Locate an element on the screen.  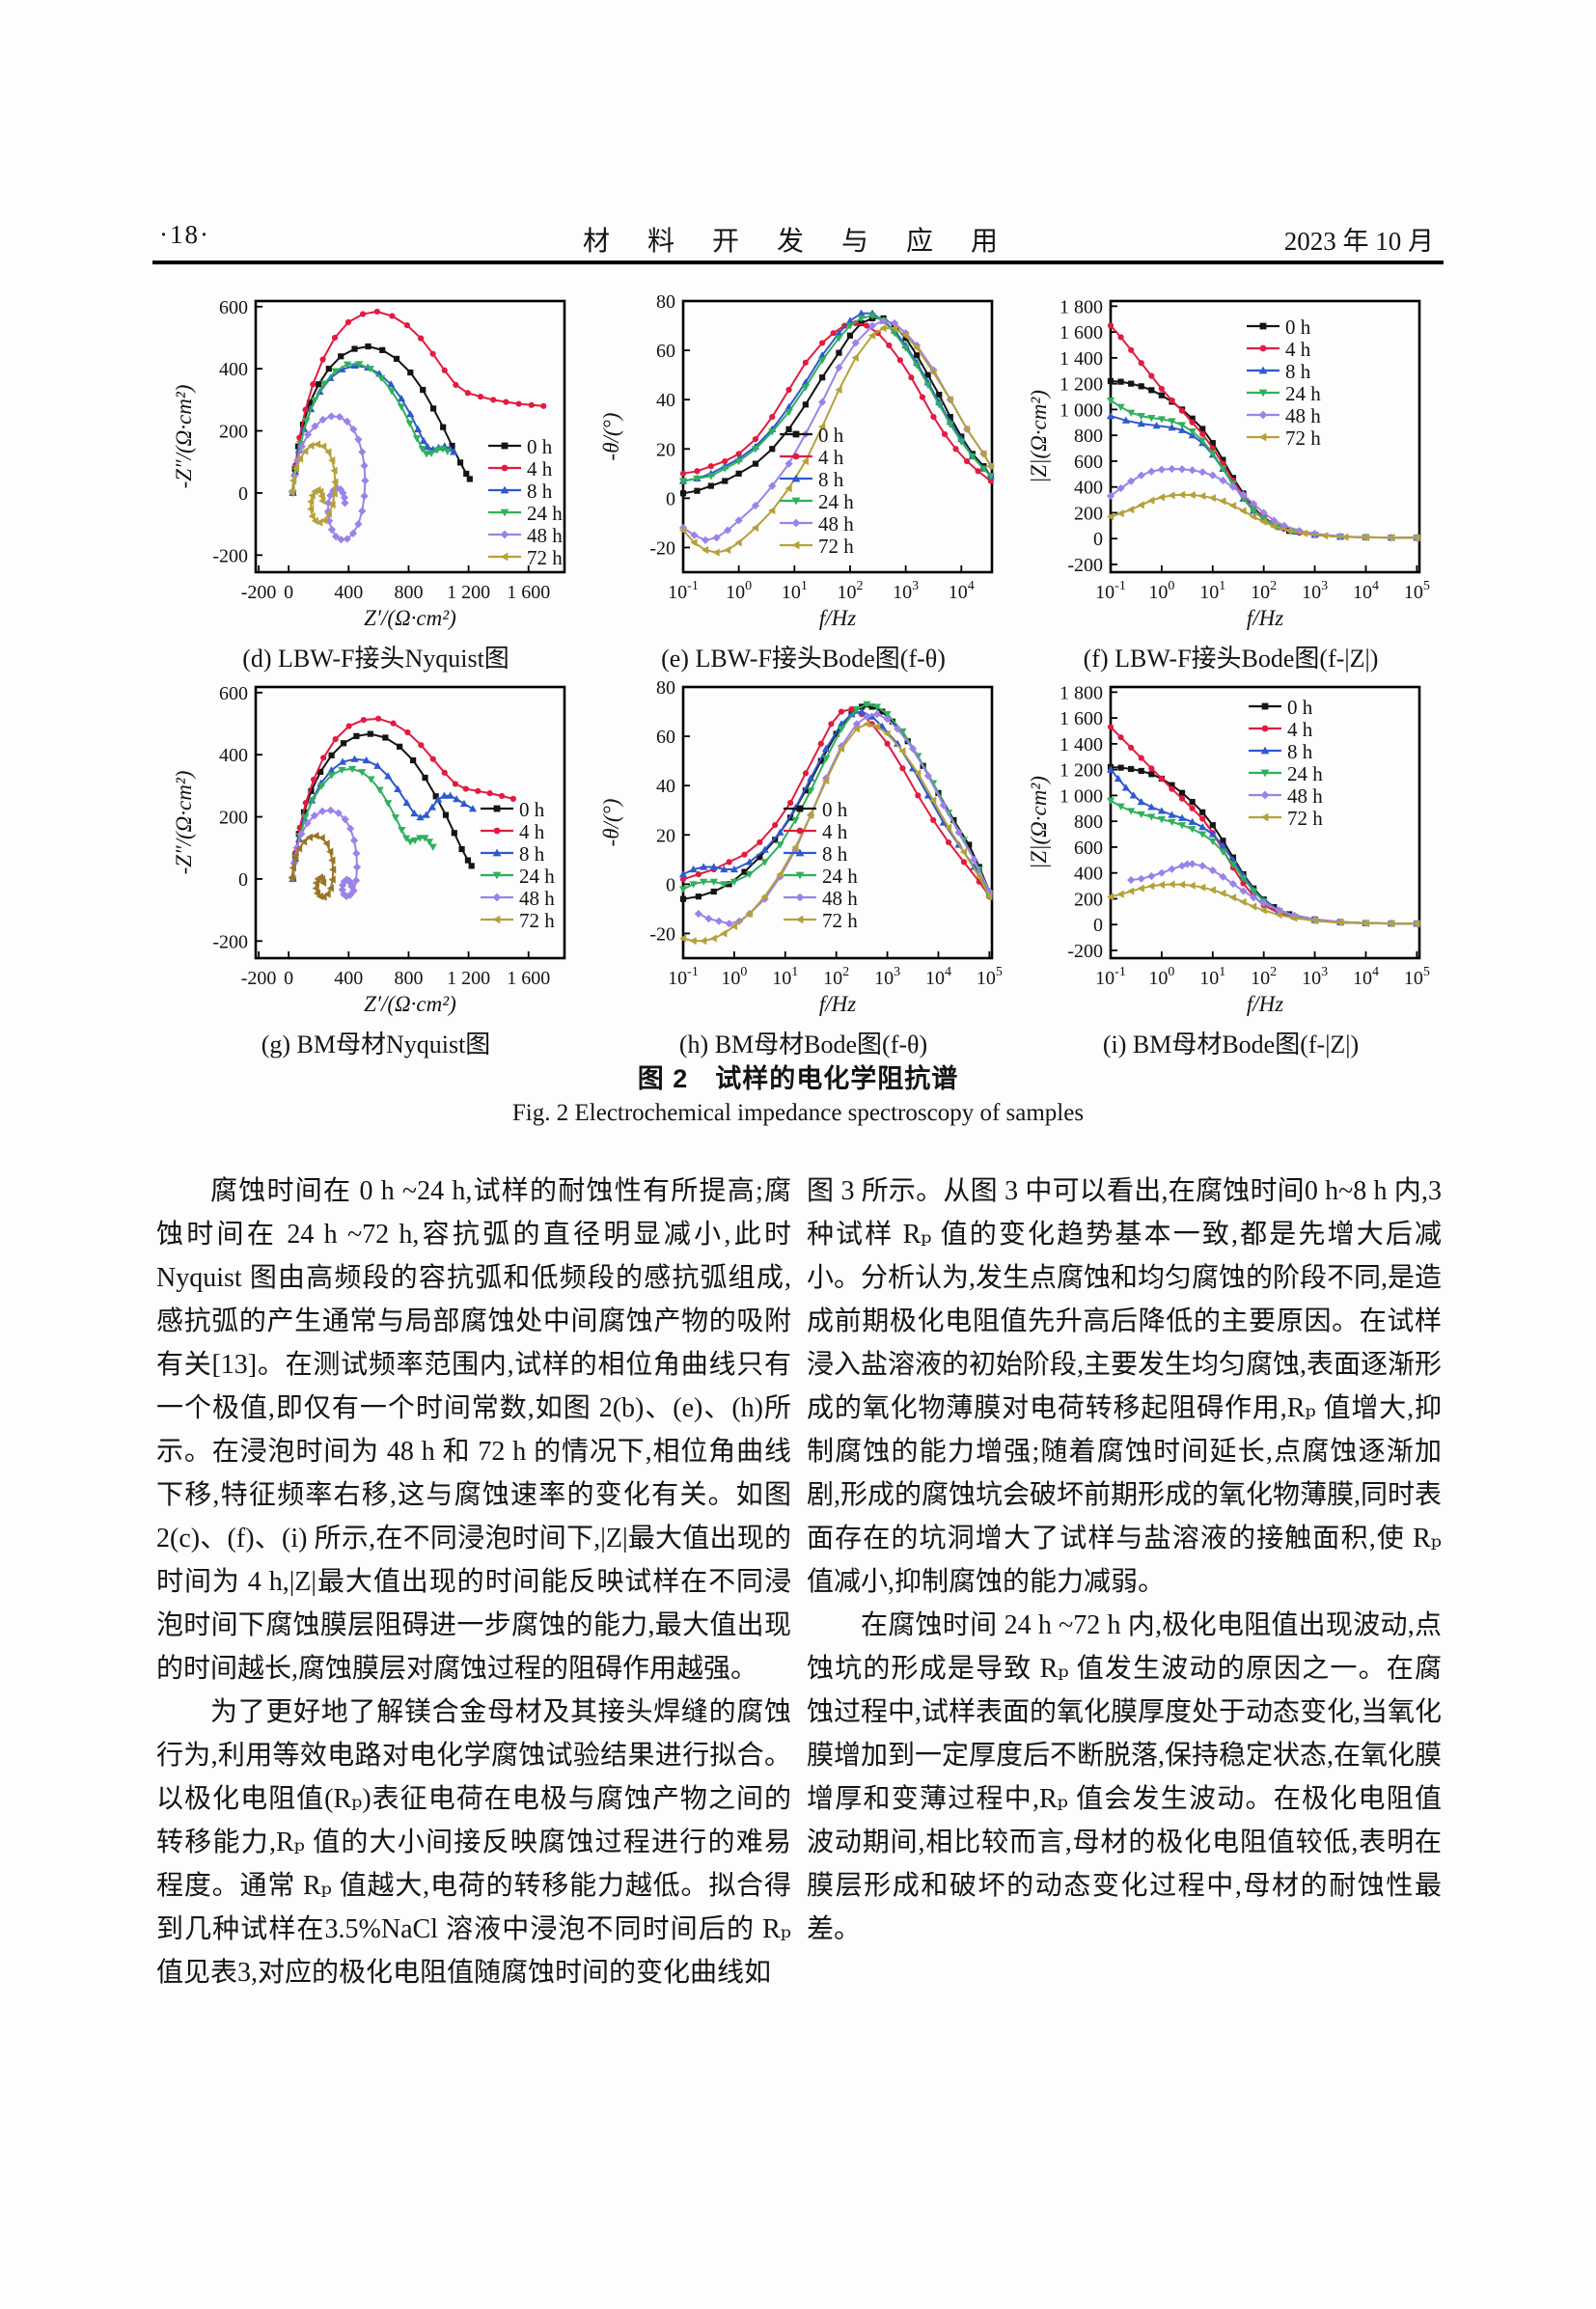
issue-date: 2023 年 10 月 is located at coordinates (1359, 242).